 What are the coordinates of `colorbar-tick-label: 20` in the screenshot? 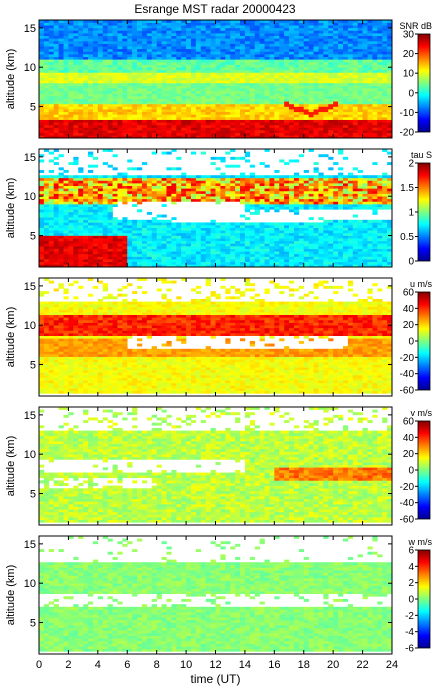 It's located at (409, 54).